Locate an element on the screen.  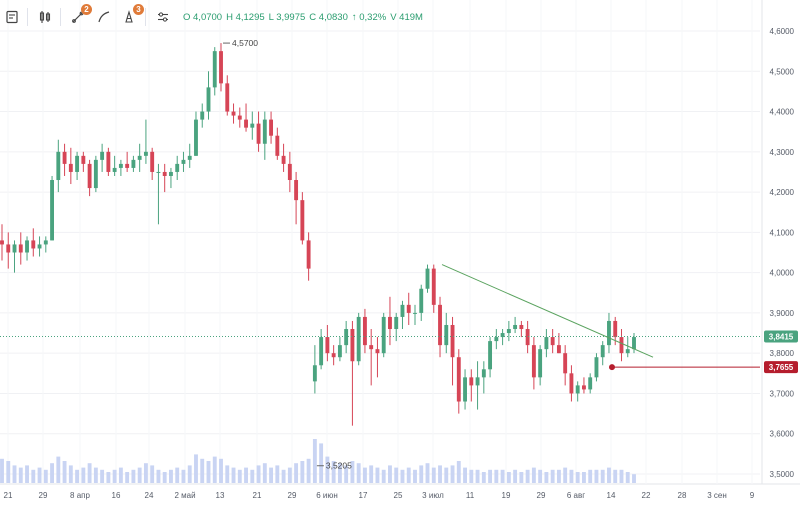
x-tick-label: 9 is located at coordinates (752, 495).